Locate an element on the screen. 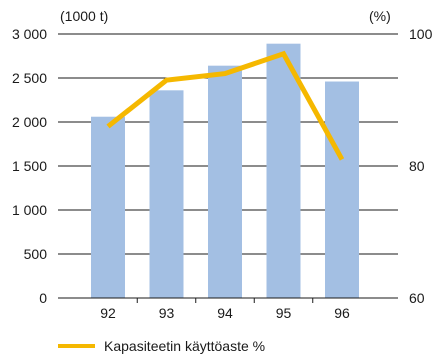  x-tick-label: 94 is located at coordinates (225, 313).